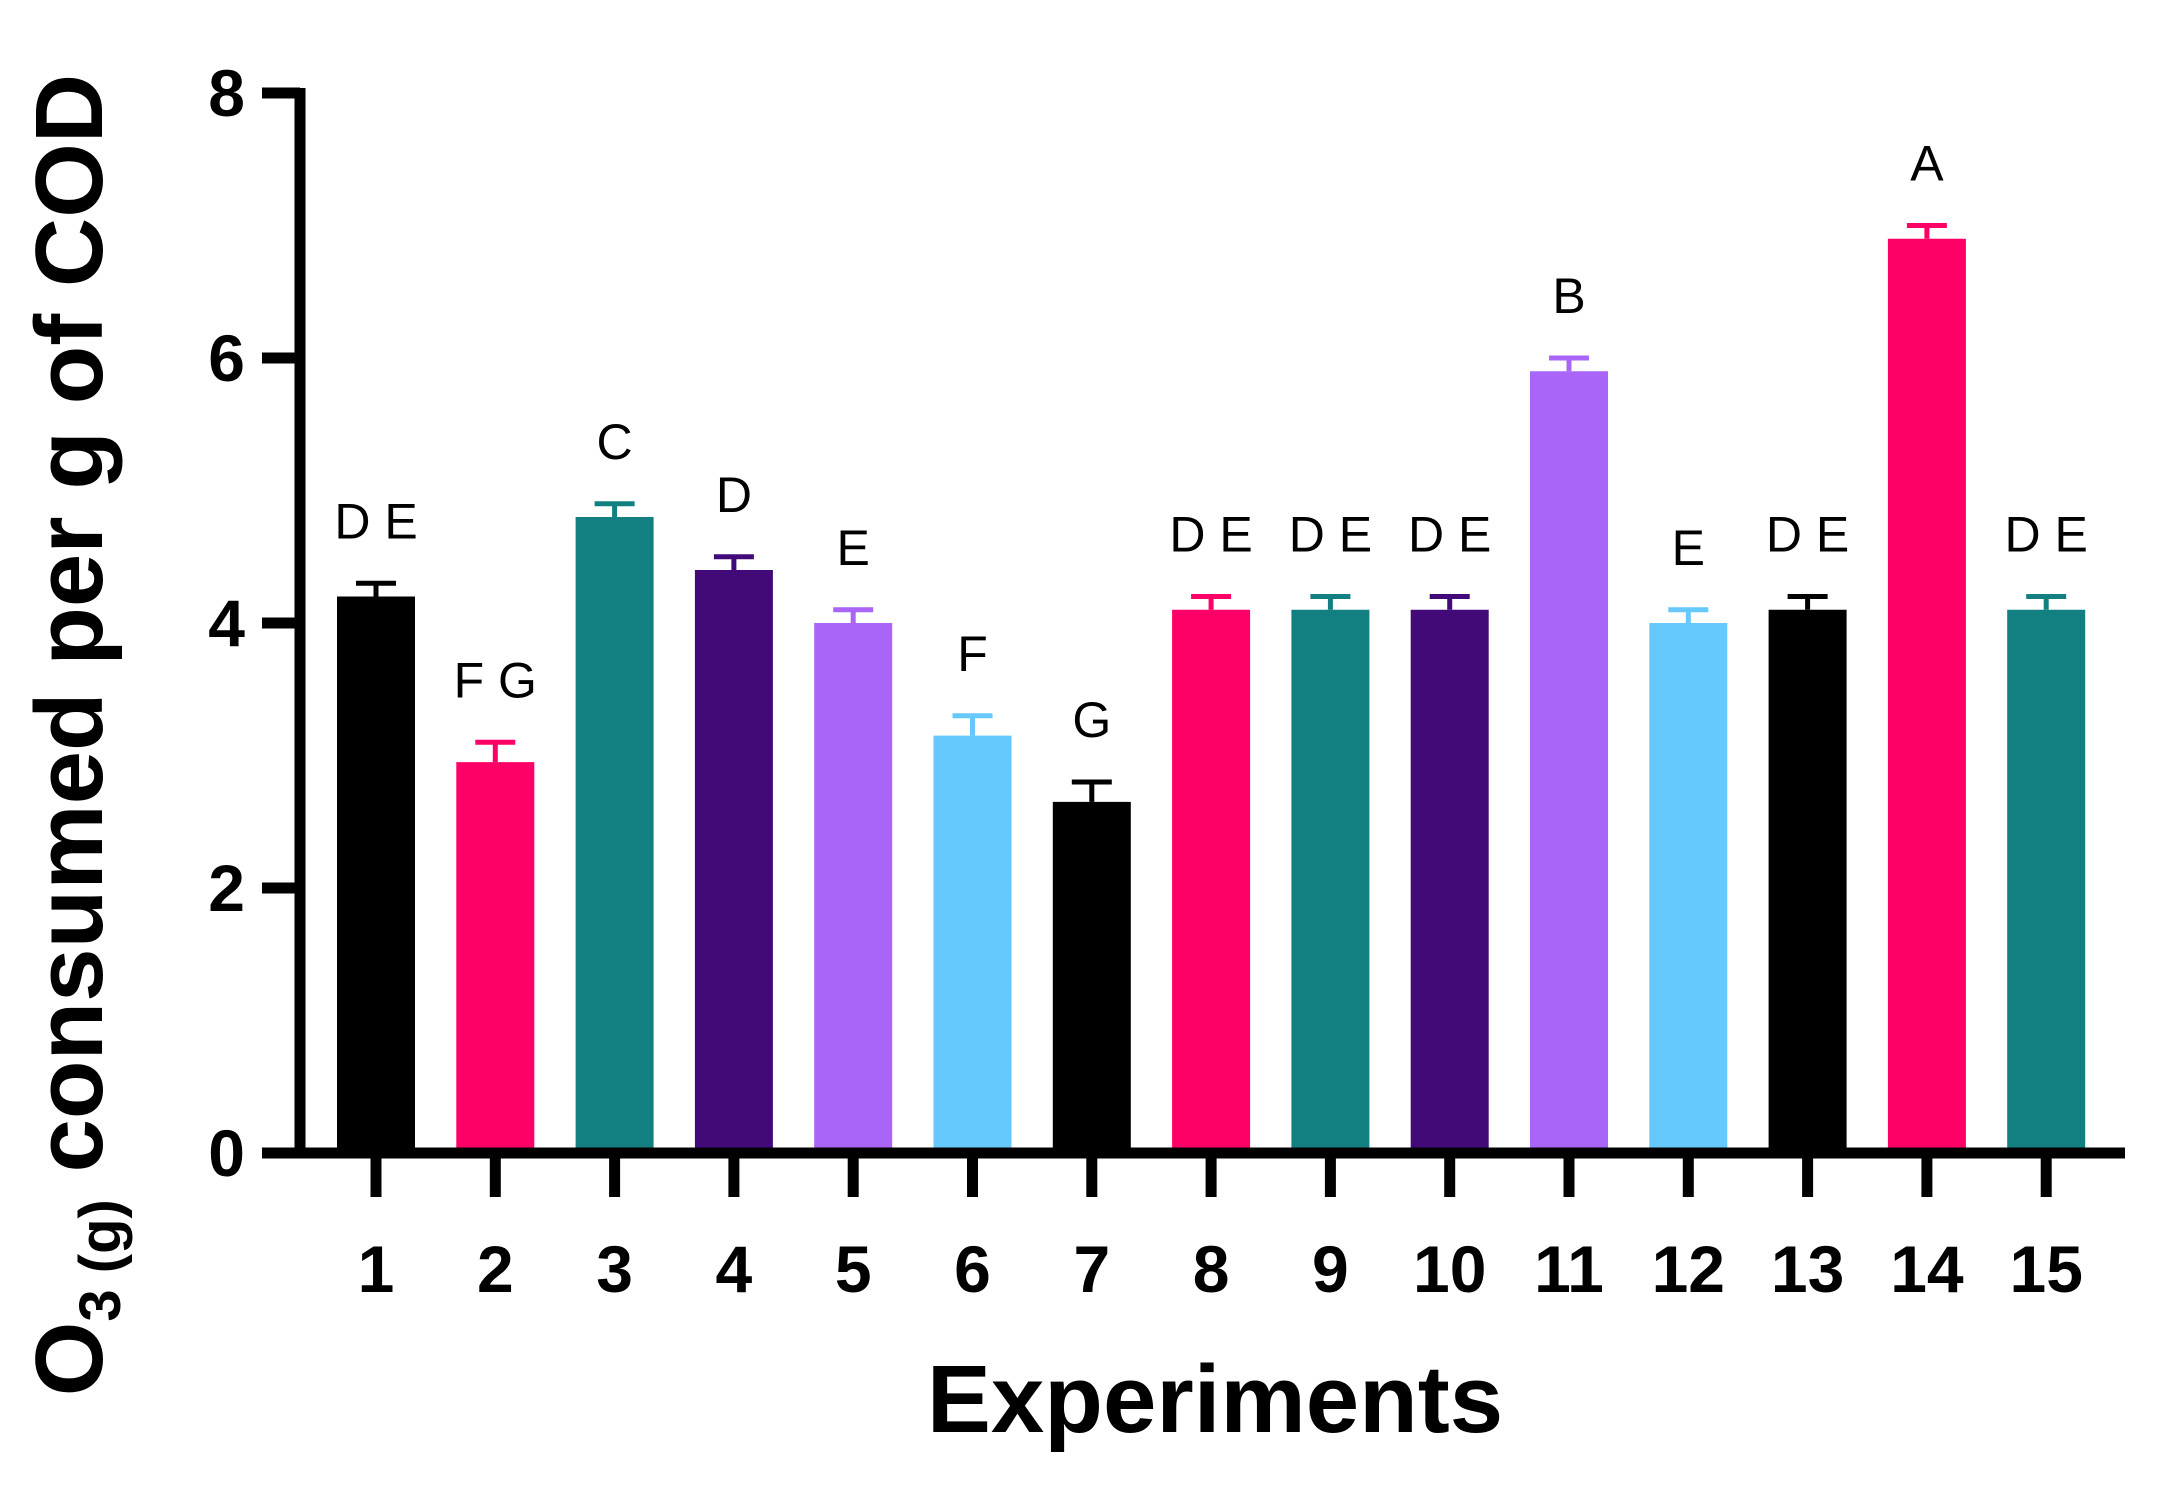 The height and width of the screenshot is (1493, 2165). What do you see at coordinates (734, 495) in the screenshot?
I see `significance-letter: D` at bounding box center [734, 495].